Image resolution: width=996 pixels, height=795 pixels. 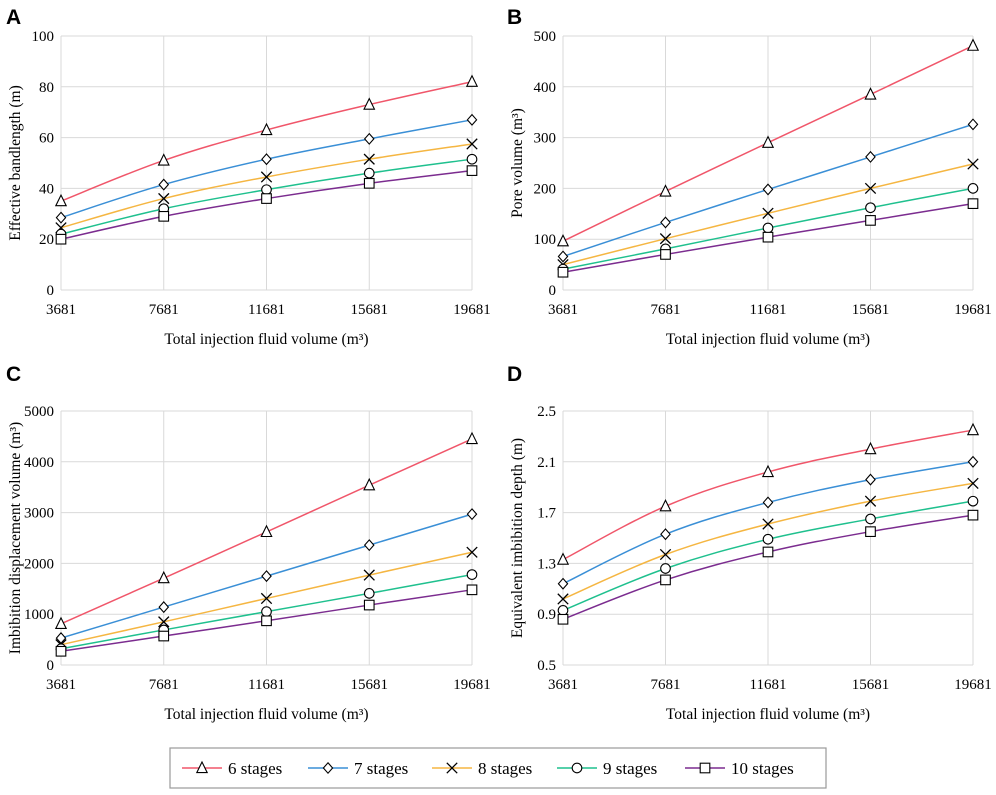 I want to click on legend-item: 10 stages, so click(x=739, y=768).